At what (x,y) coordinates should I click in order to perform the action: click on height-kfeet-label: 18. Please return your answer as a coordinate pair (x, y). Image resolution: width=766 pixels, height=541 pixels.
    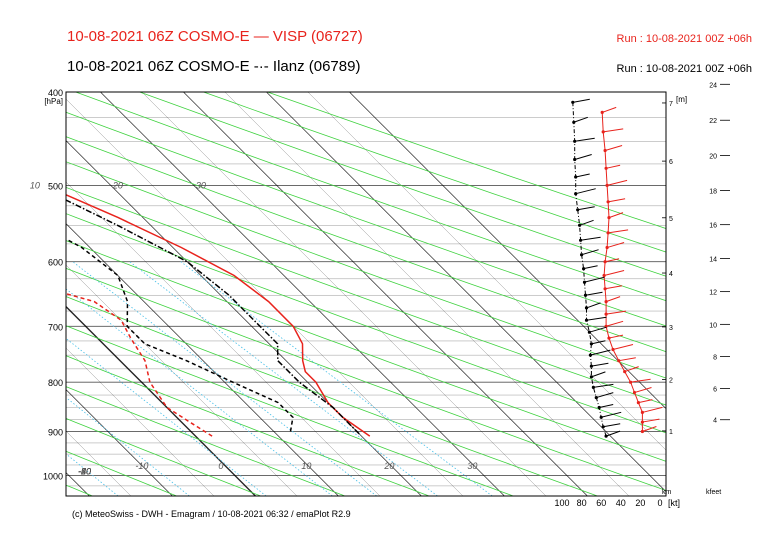
    Looking at the image, I should click on (713, 191).